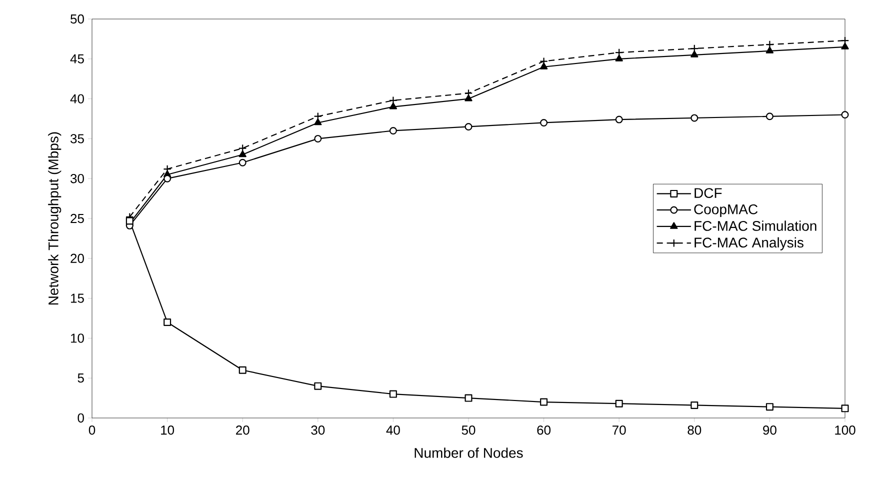  I want to click on x-tick-label: 50, so click(469, 430).